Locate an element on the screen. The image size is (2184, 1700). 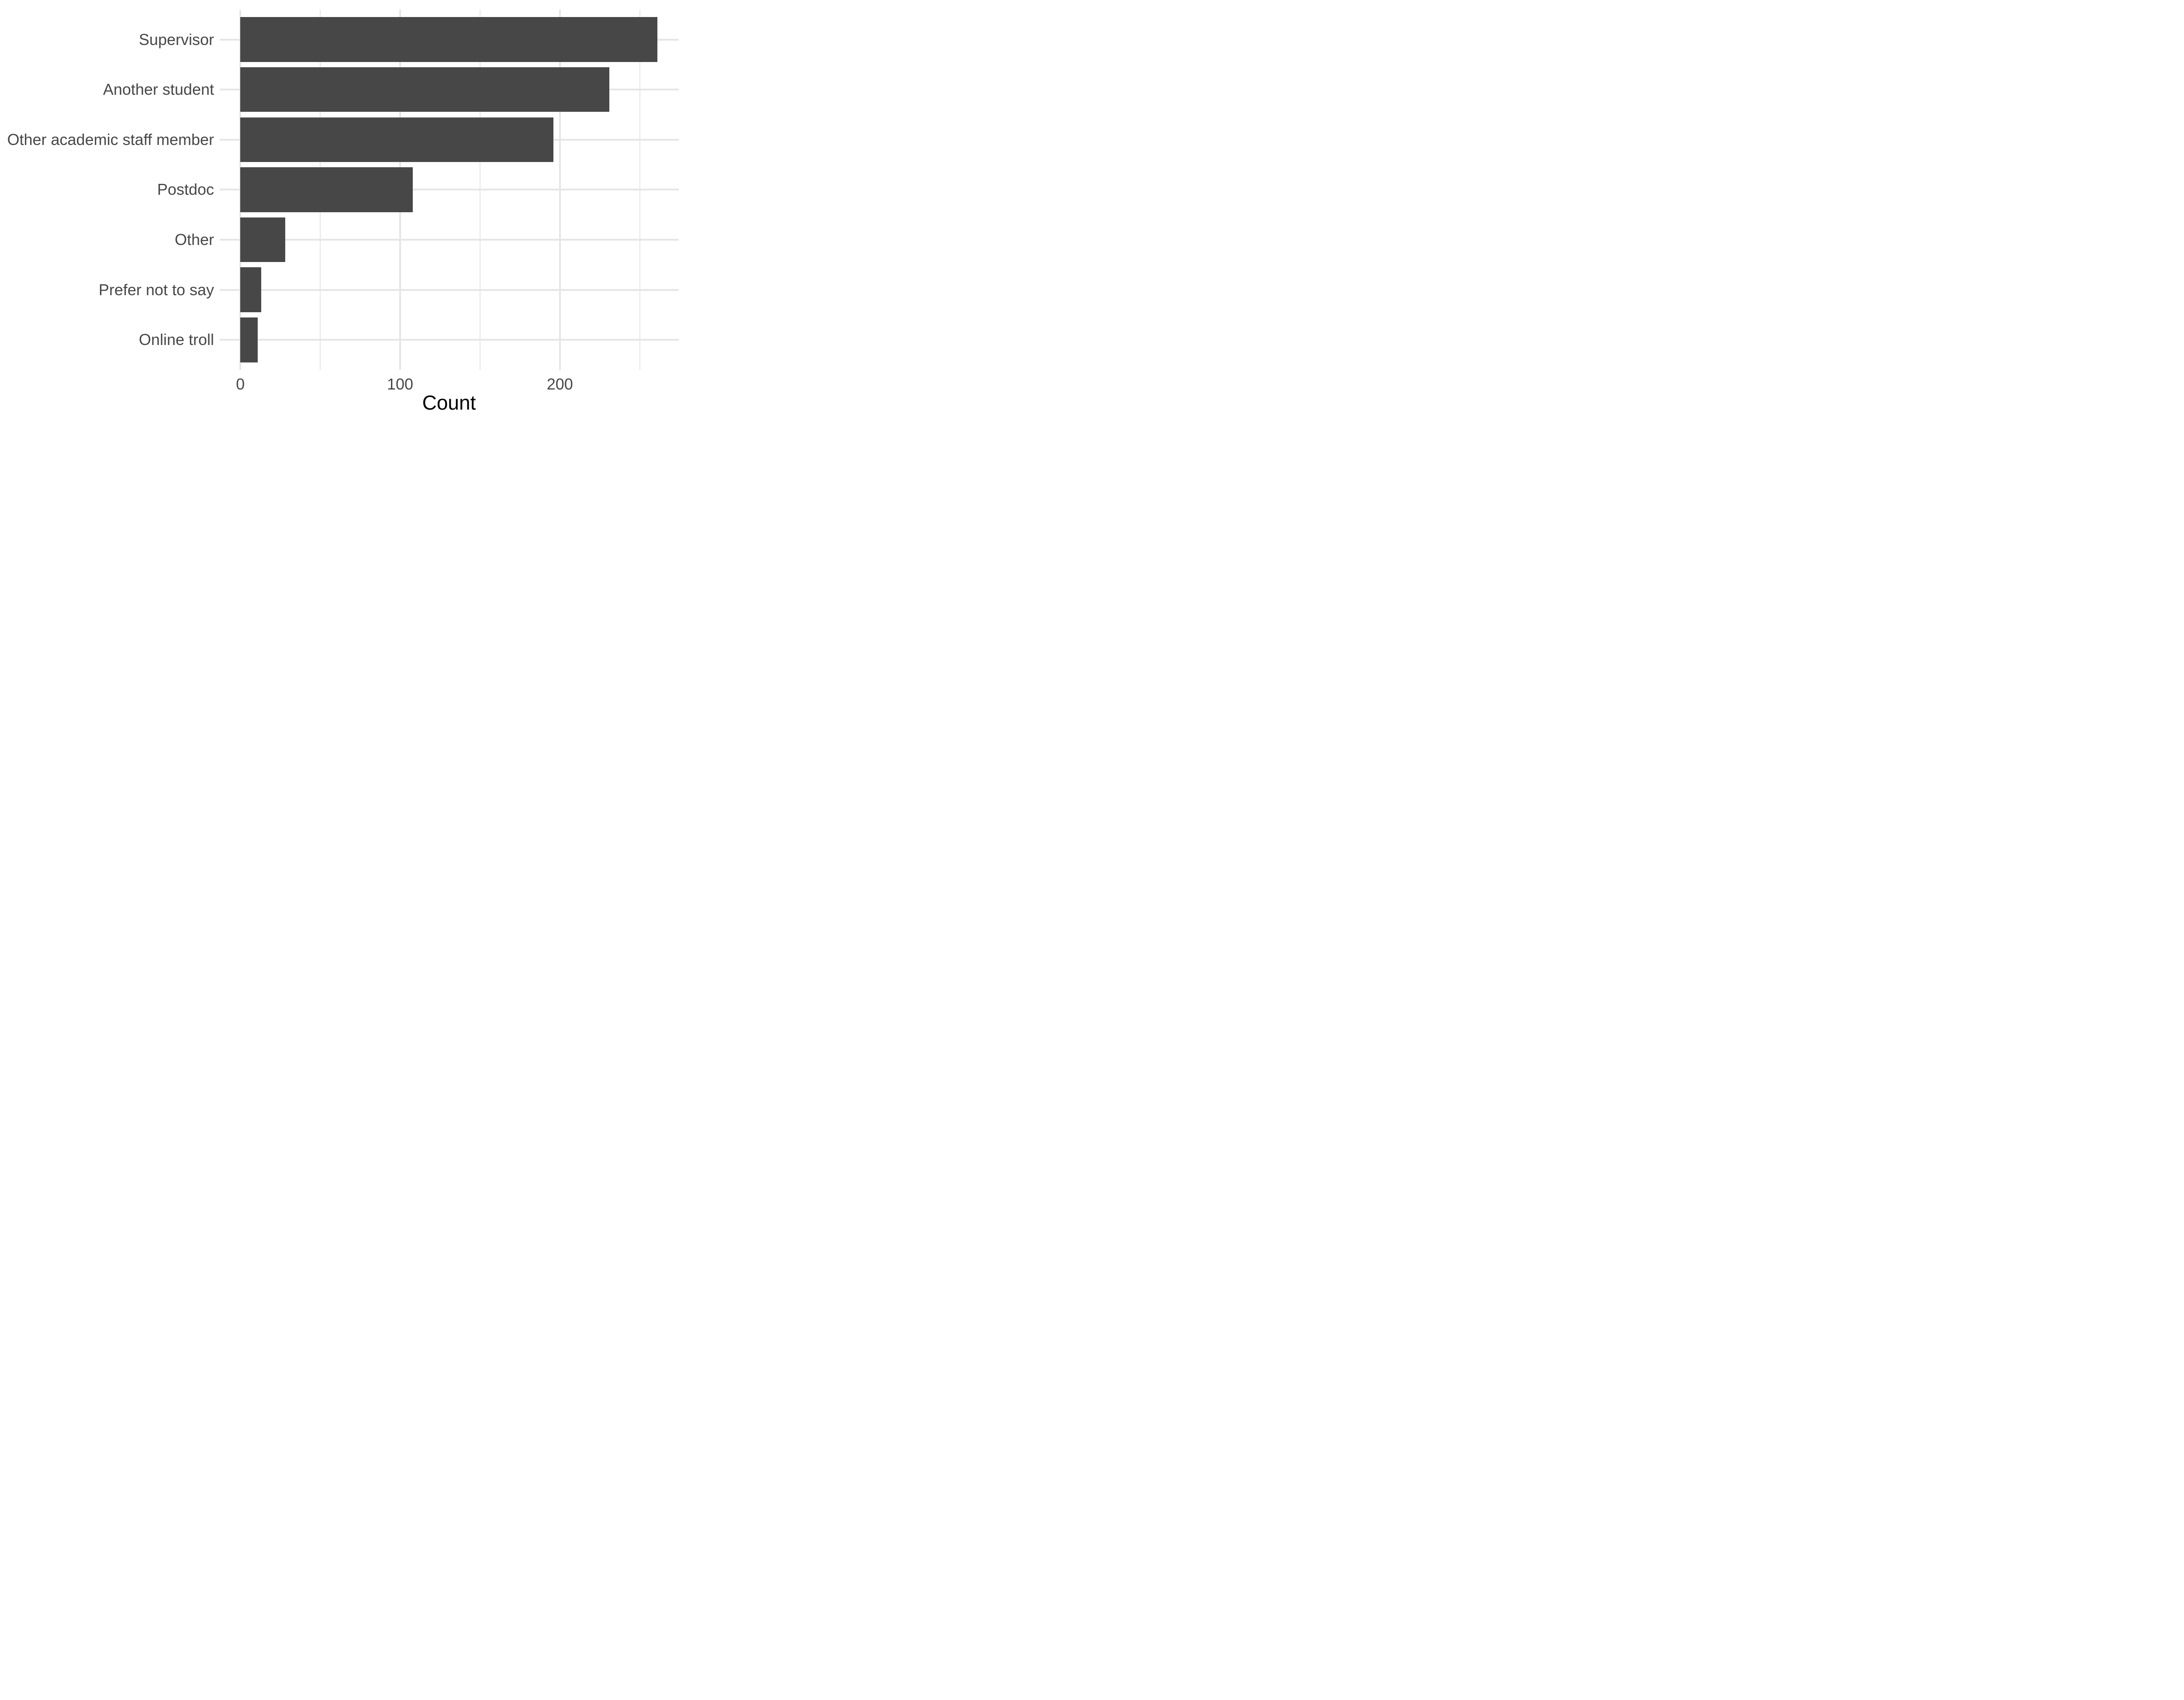
gridline-vertical-major is located at coordinates (560, 189).